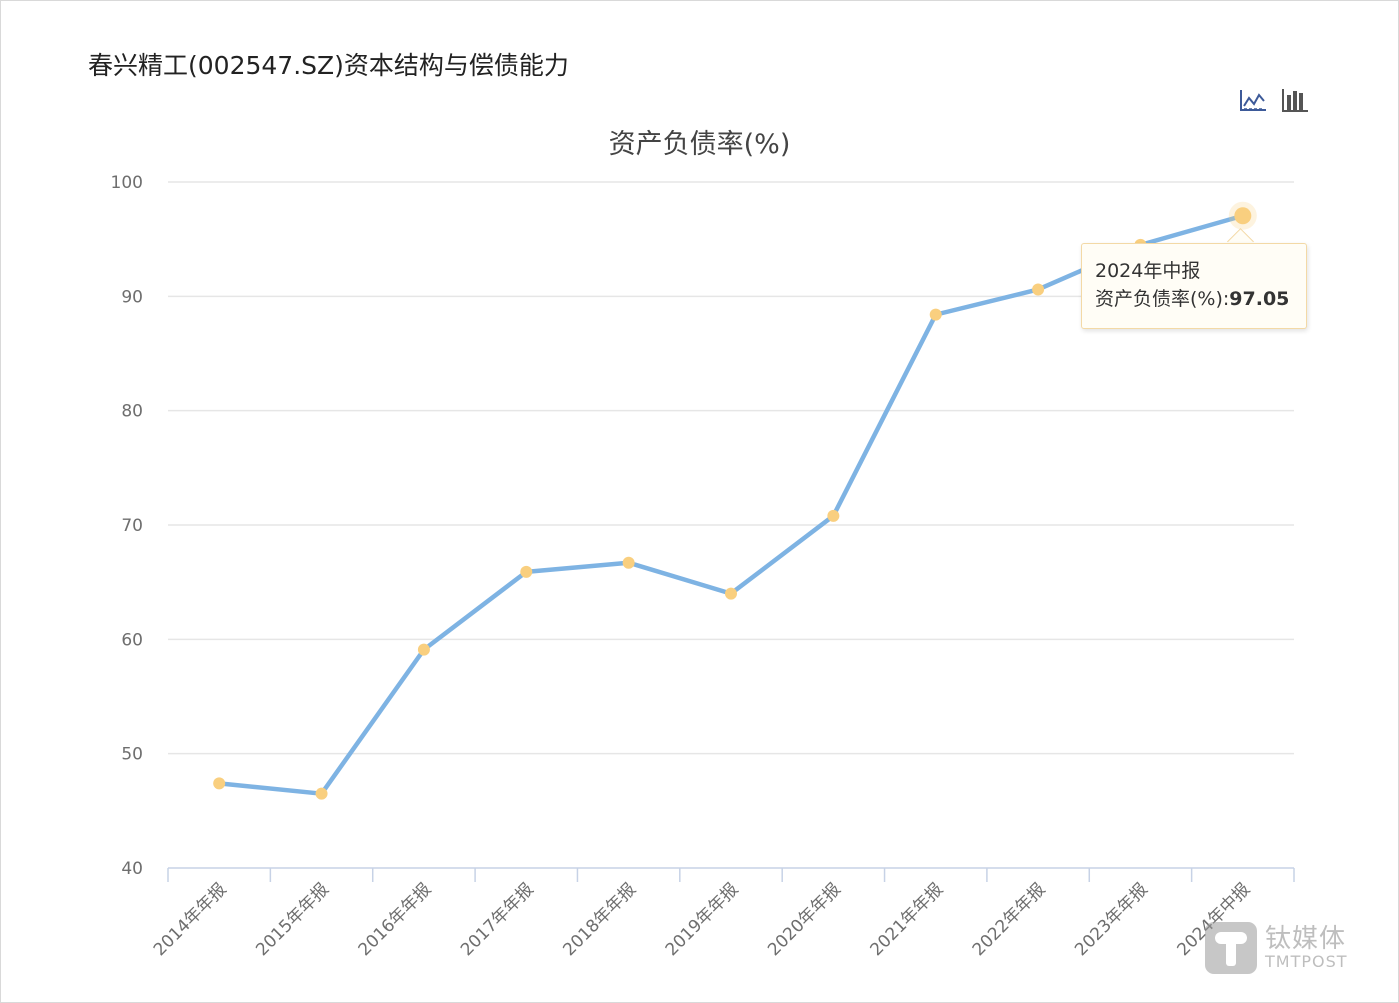 This screenshot has height=1003, width=1399. Describe the element at coordinates (132, 412) in the screenshot. I see `y-tick-label: 80` at that location.